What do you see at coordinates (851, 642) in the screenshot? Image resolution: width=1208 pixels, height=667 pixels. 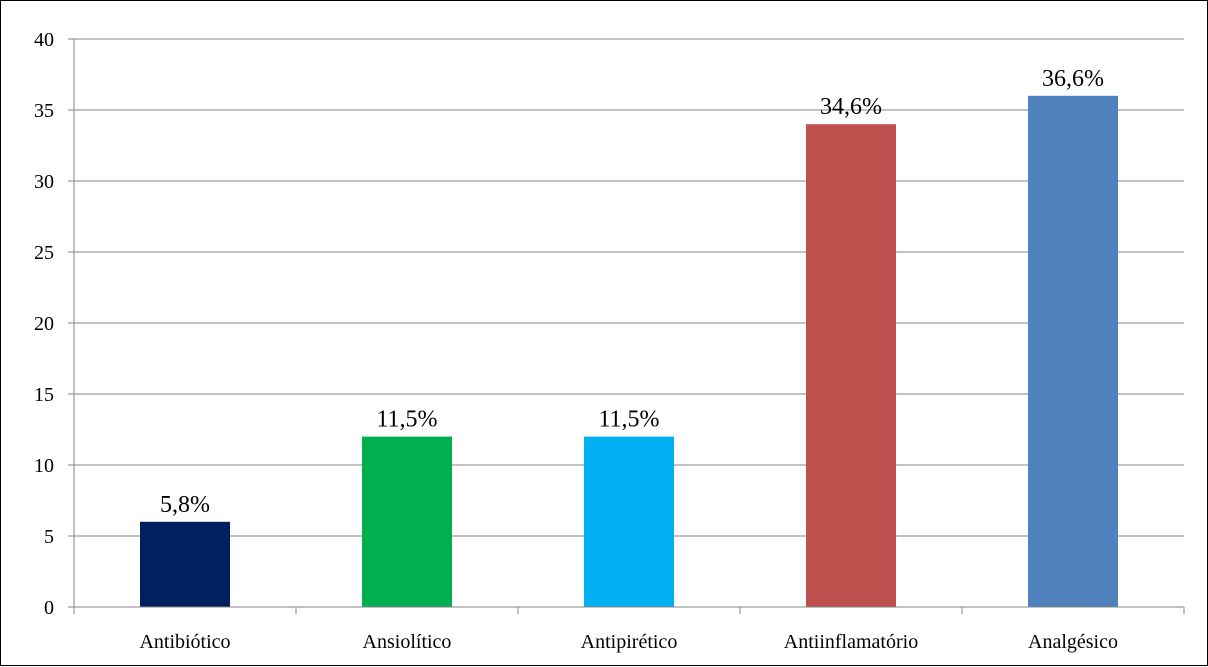 I see `x-tick-label: Antiinflamatório` at bounding box center [851, 642].